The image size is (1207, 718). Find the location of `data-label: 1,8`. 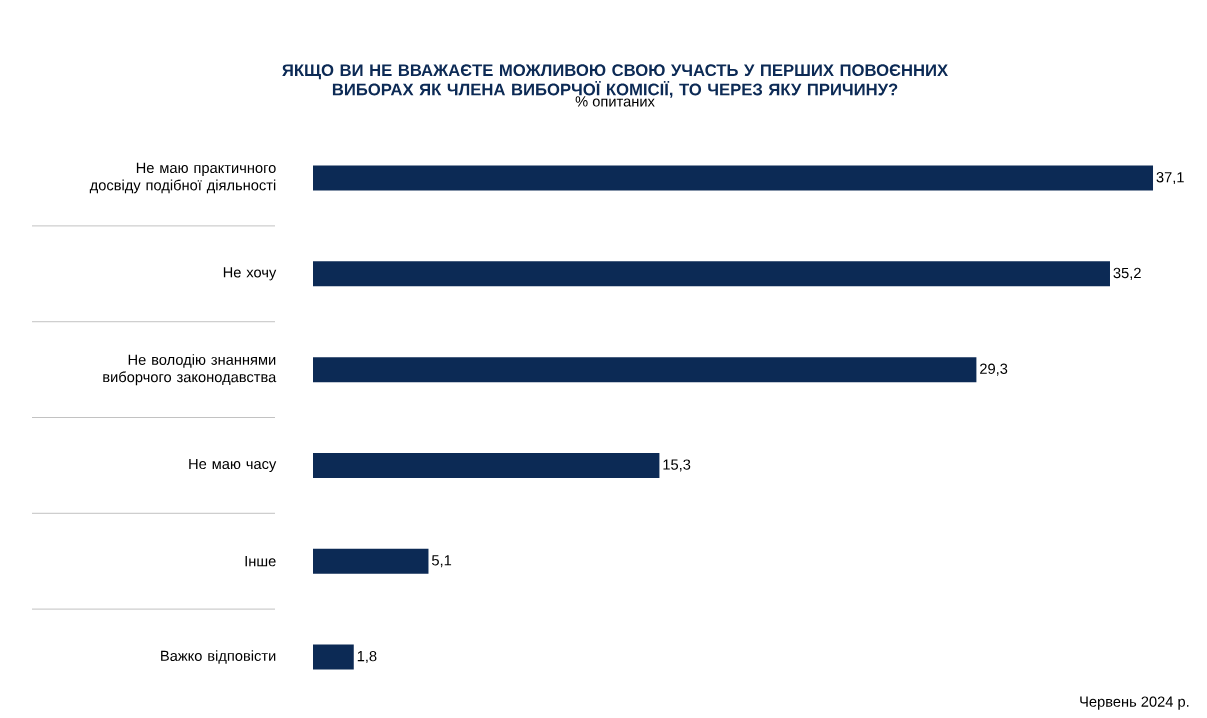

data-label: 1,8 is located at coordinates (367, 657).